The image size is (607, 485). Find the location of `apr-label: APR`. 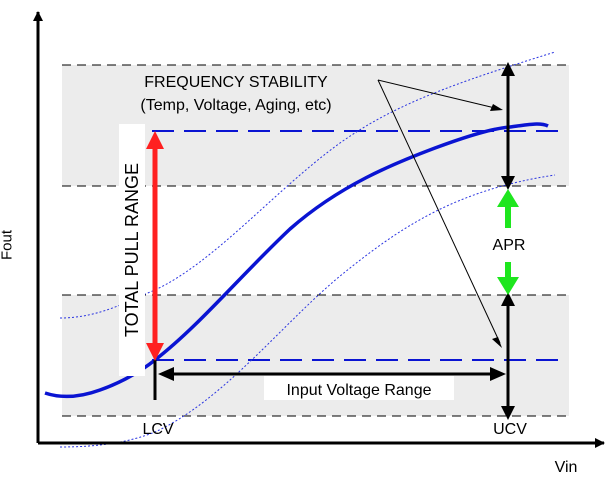

apr-label: APR is located at coordinates (509, 245).